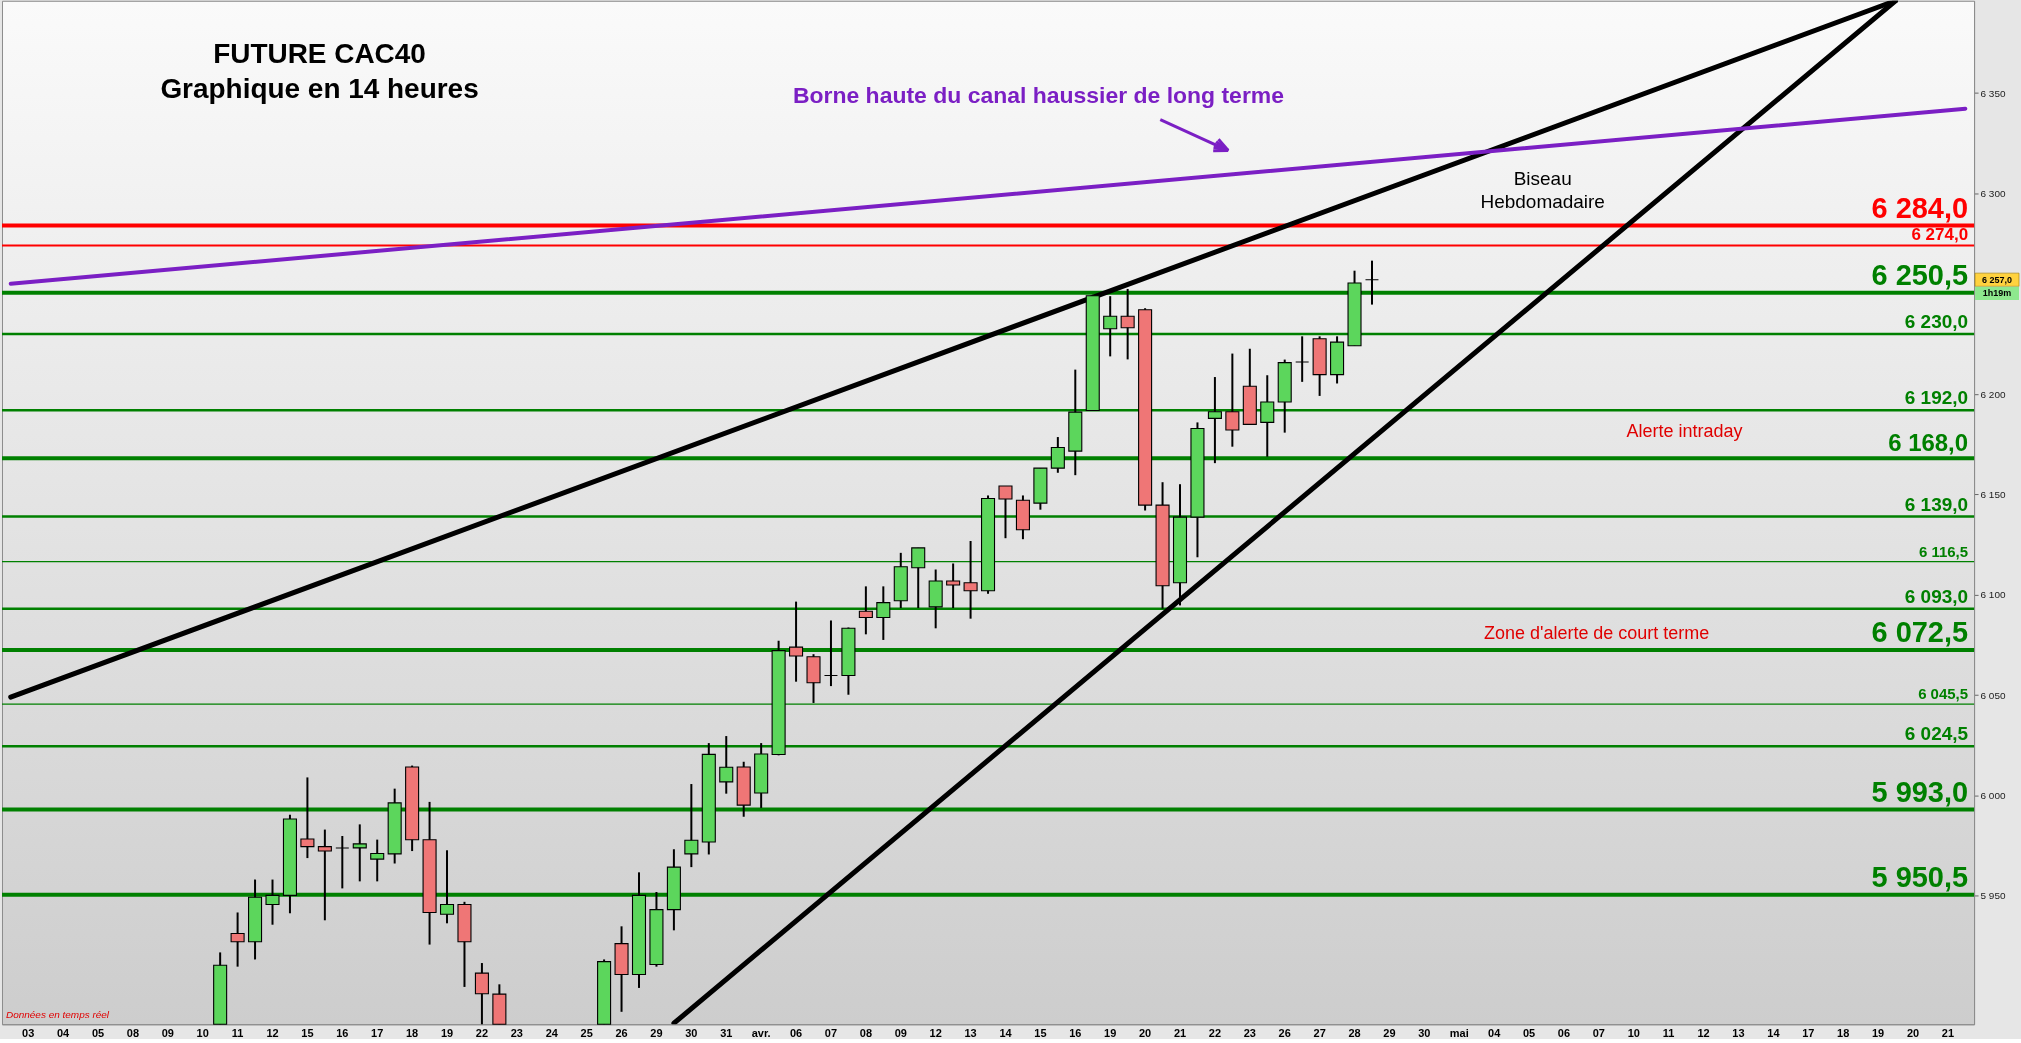 This screenshot has height=1043, width=2021. Describe the element at coordinates (1038, 94) in the screenshot. I see `annotation: Borne haute du canal haussier de long terme` at that location.